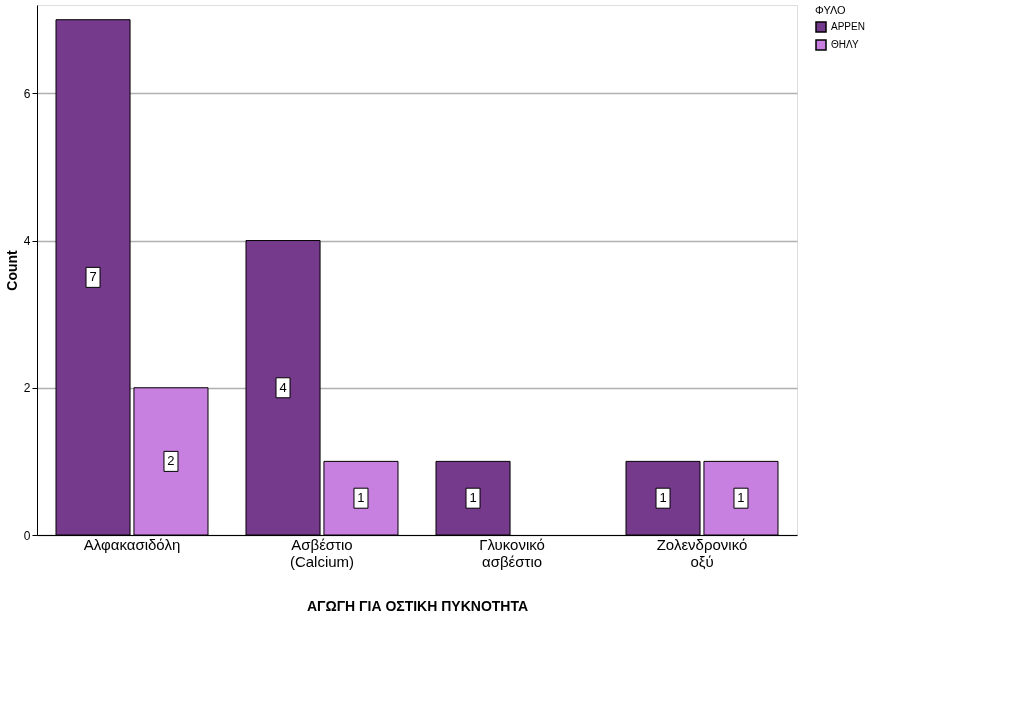 The width and height of the screenshot is (1010, 723). I want to click on y-tick-label: 4, so click(27, 241).